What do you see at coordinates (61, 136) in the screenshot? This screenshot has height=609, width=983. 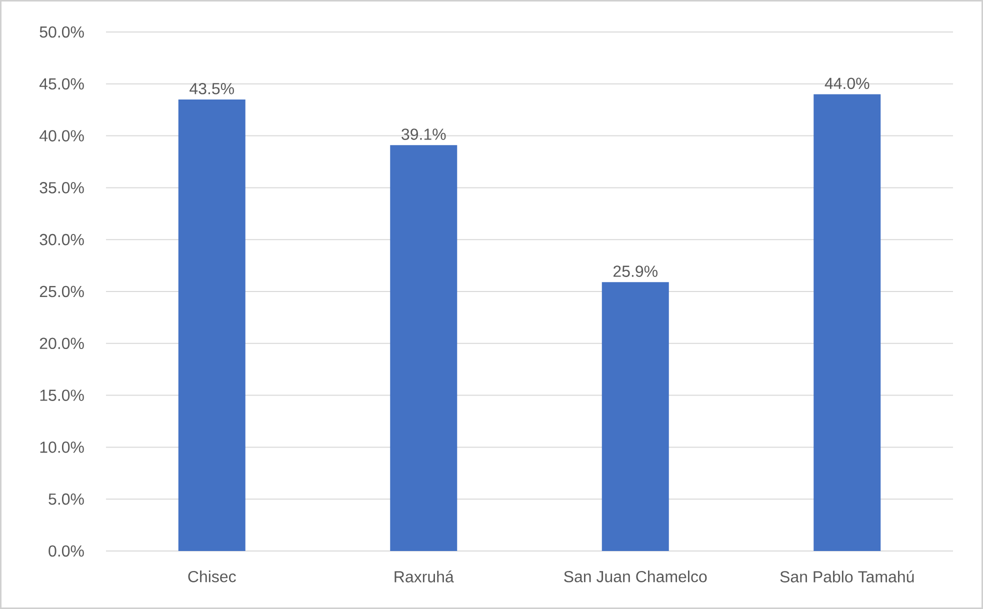 I see `y-tick-label: 40.0%` at bounding box center [61, 136].